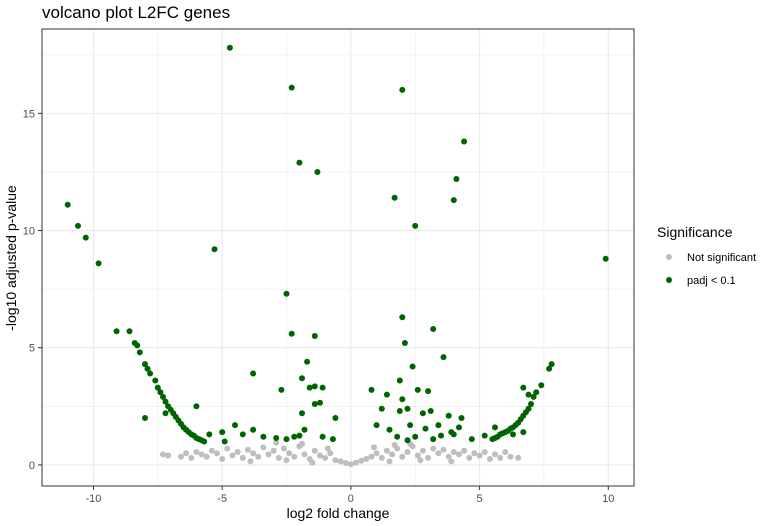  I want to click on legend-key-not-significant, so click(669, 257).